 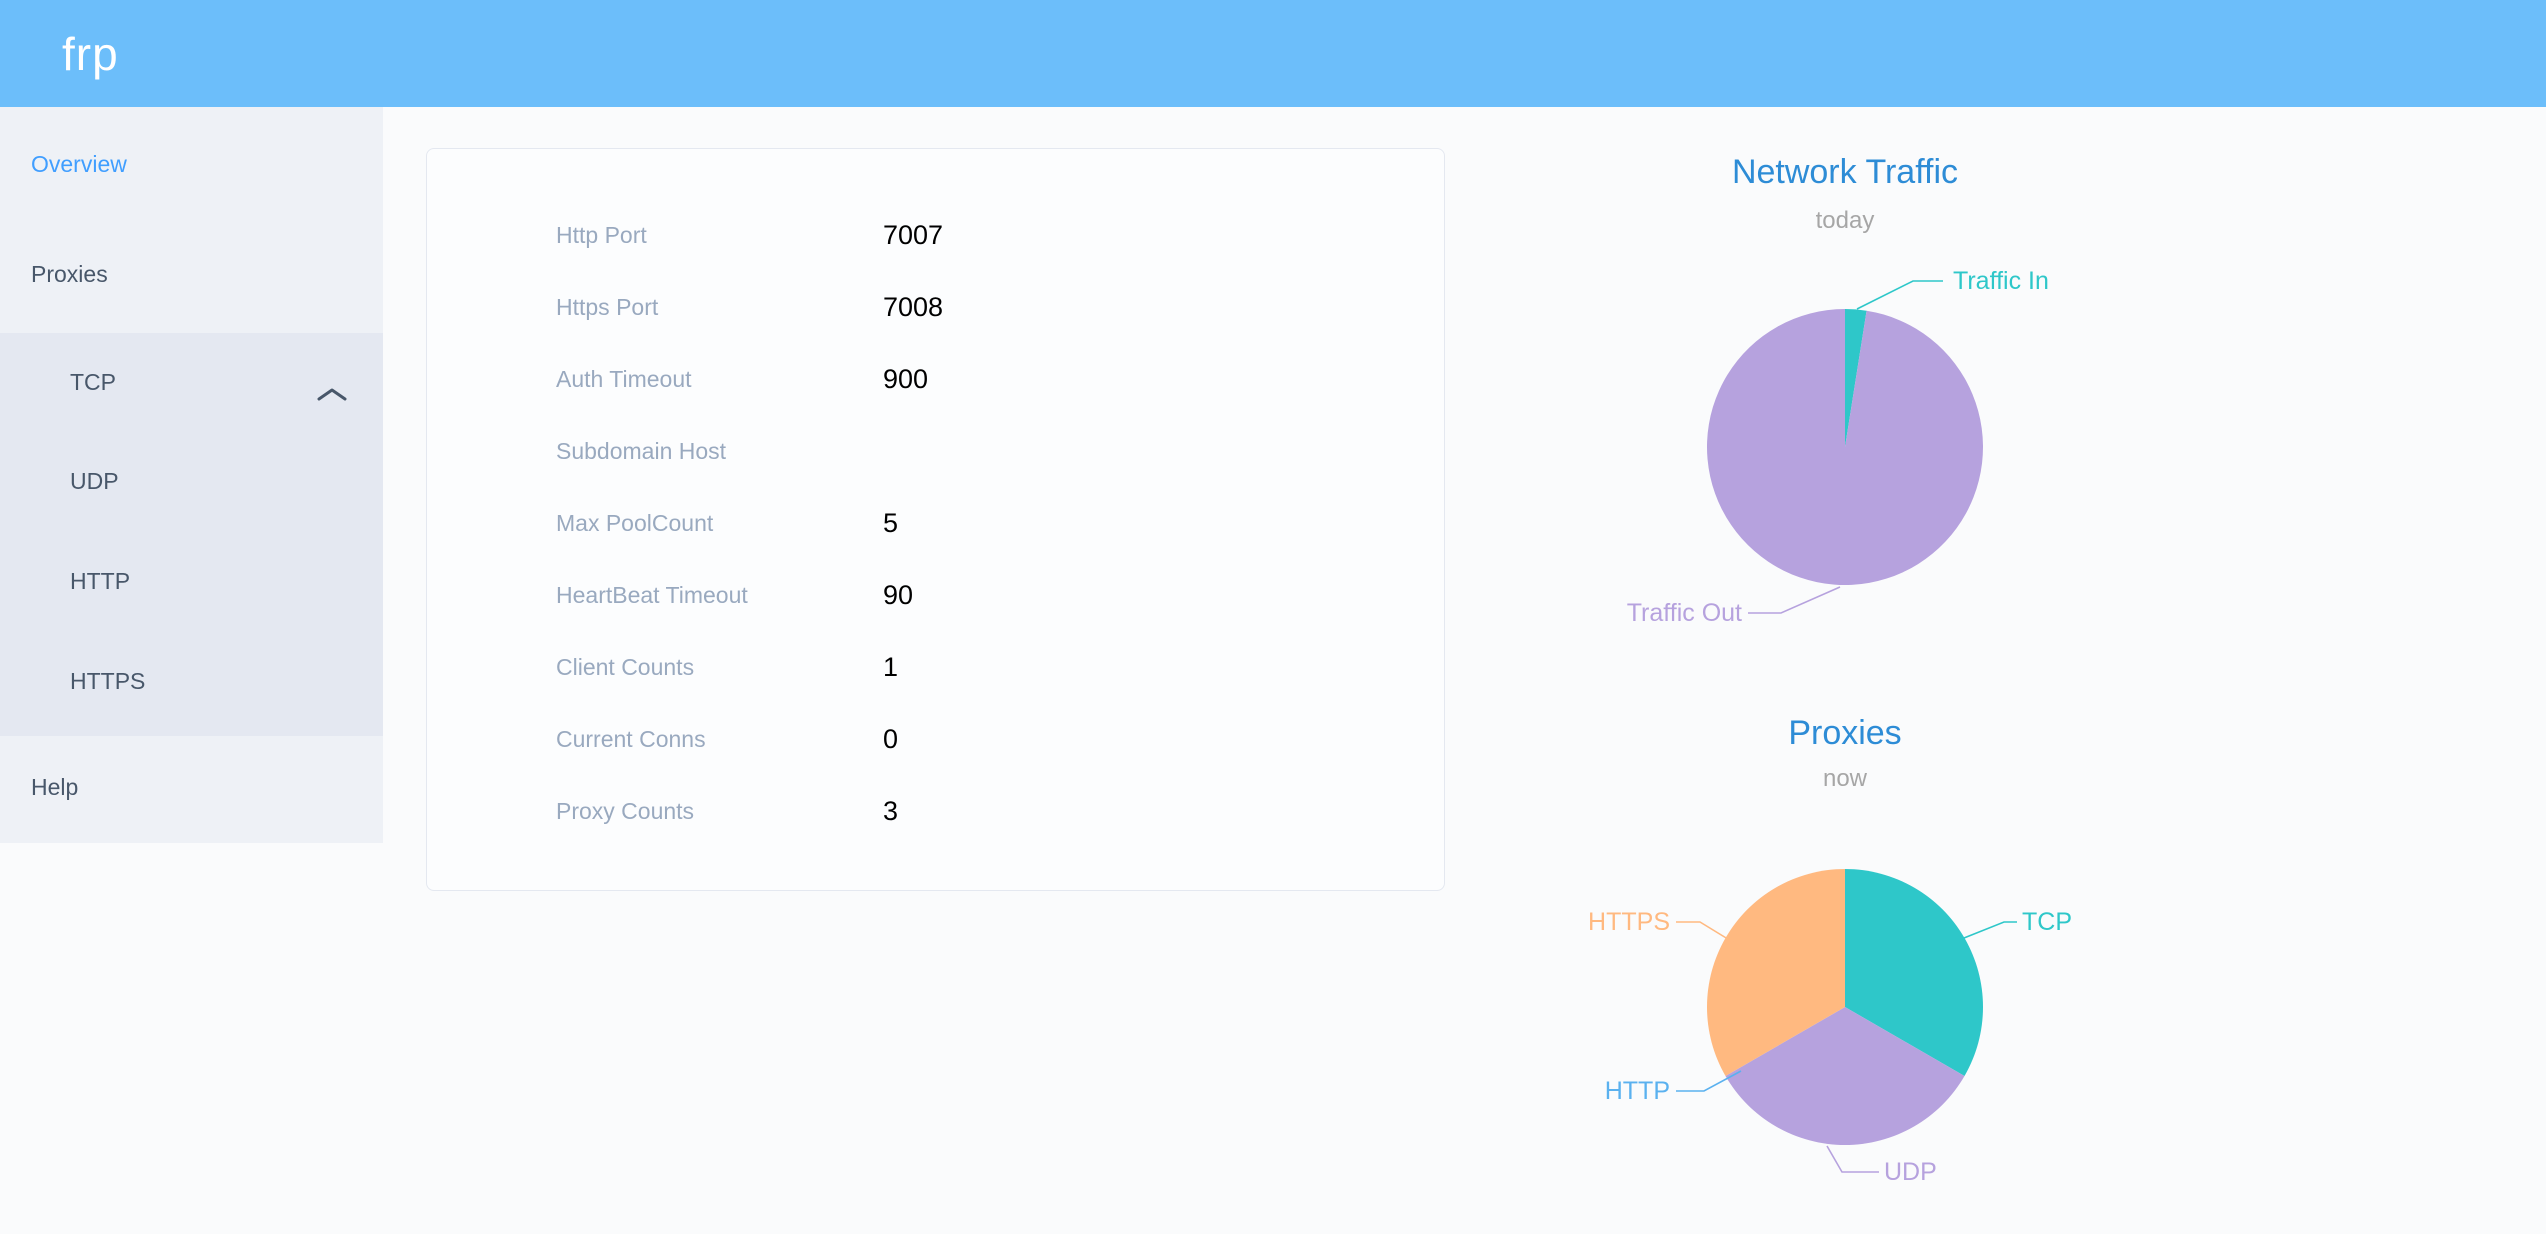 What do you see at coordinates (1914, 972) in the screenshot?
I see `pie-slice-tcp` at bounding box center [1914, 972].